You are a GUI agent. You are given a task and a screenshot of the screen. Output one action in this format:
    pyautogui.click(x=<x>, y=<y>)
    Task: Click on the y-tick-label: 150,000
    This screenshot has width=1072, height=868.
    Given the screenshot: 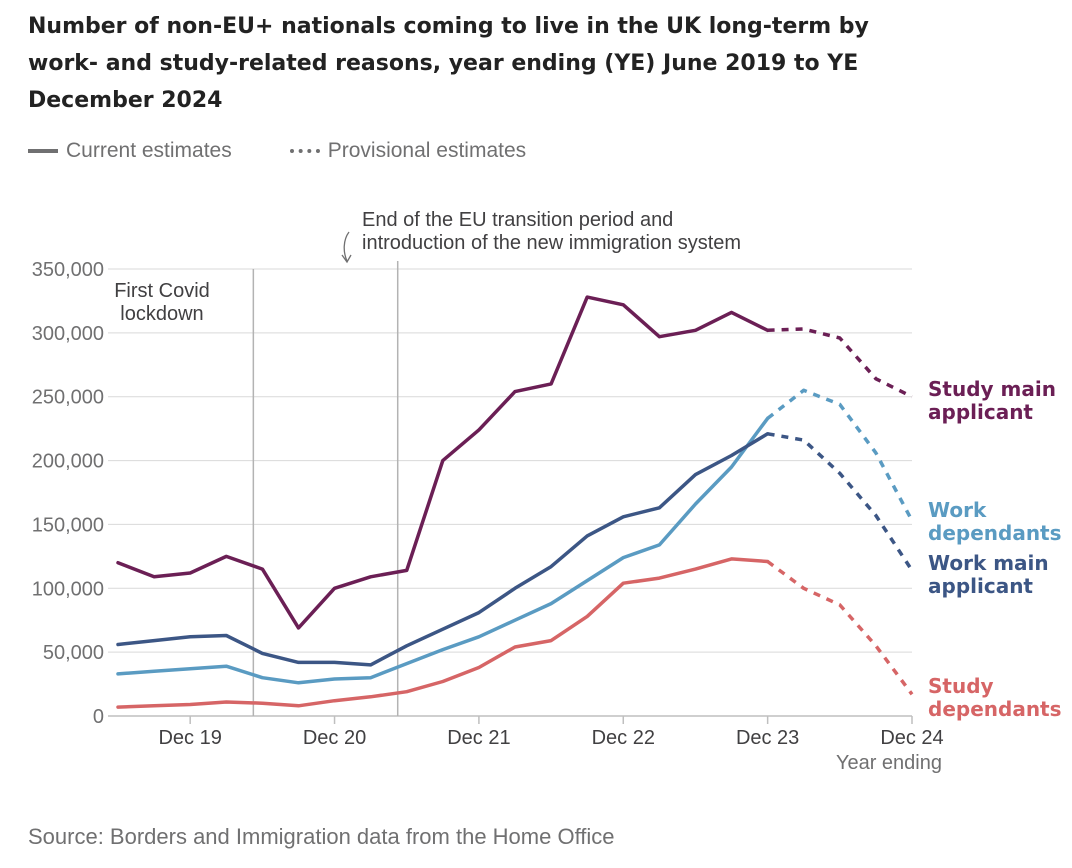 What is the action you would take?
    pyautogui.click(x=68, y=525)
    